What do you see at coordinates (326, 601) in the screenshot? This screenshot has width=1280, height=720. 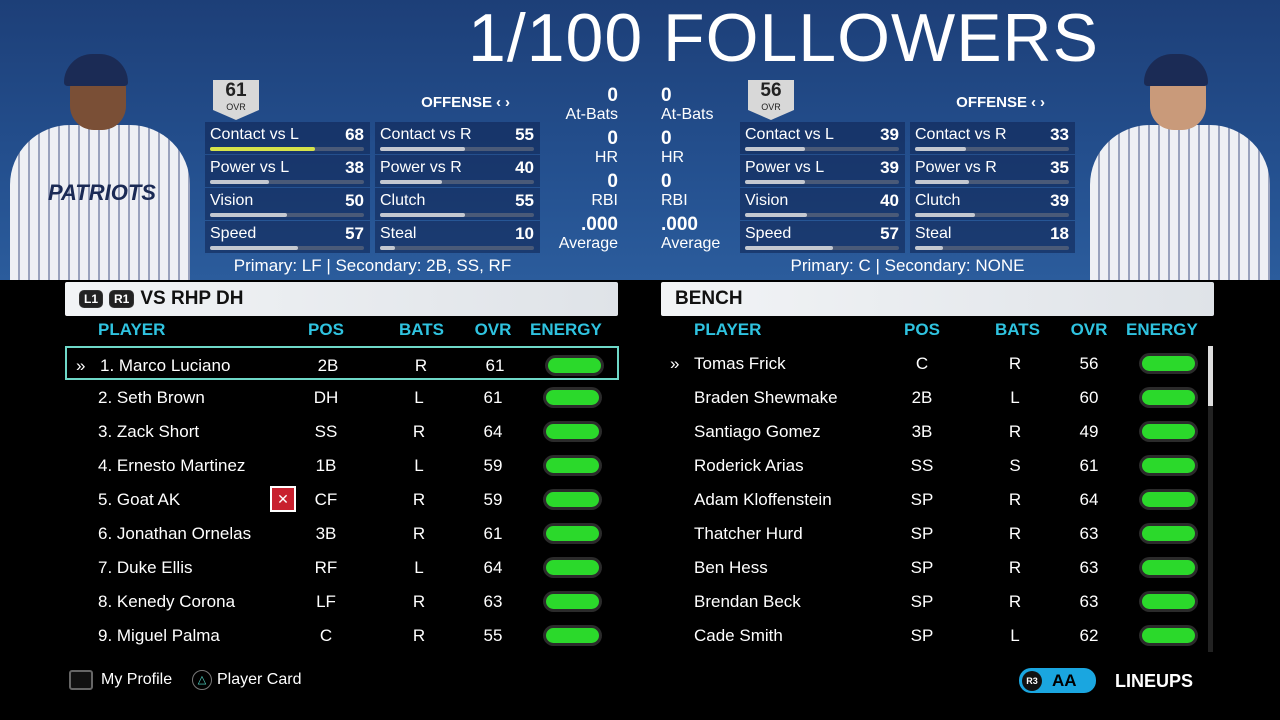 I see `player-pos: LF` at bounding box center [326, 601].